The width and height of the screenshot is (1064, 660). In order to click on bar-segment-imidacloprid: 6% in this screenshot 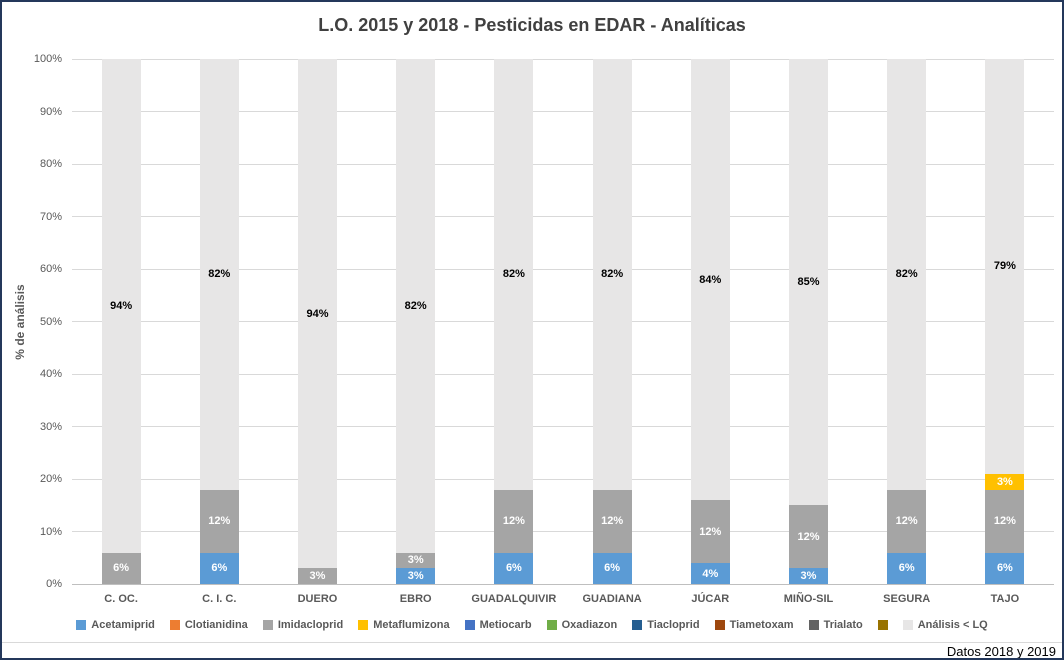, I will do `click(121, 568)`.